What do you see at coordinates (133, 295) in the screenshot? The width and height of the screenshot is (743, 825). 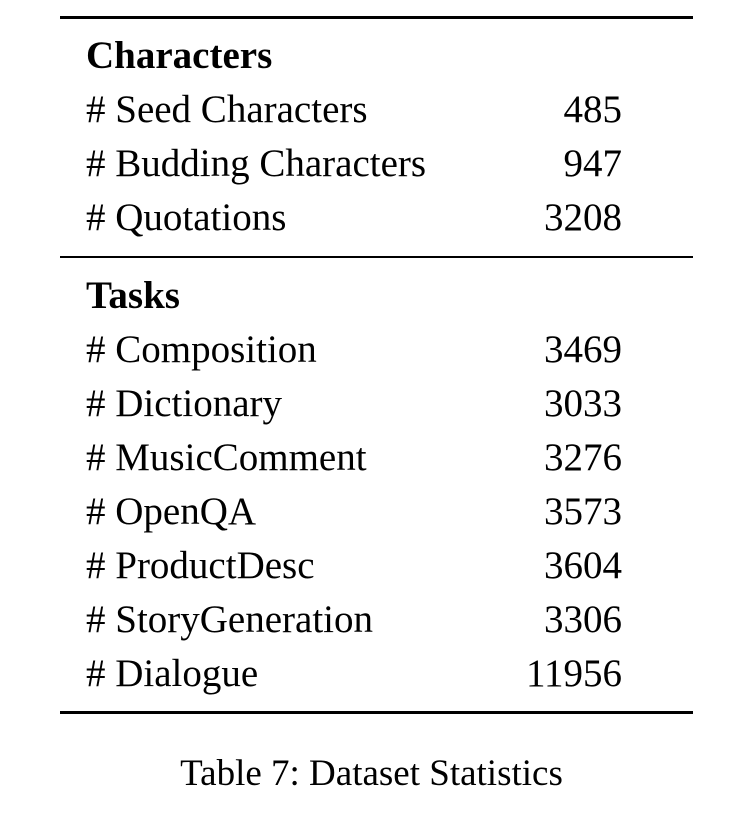 I see `section-heading-tasks: Tasks` at bounding box center [133, 295].